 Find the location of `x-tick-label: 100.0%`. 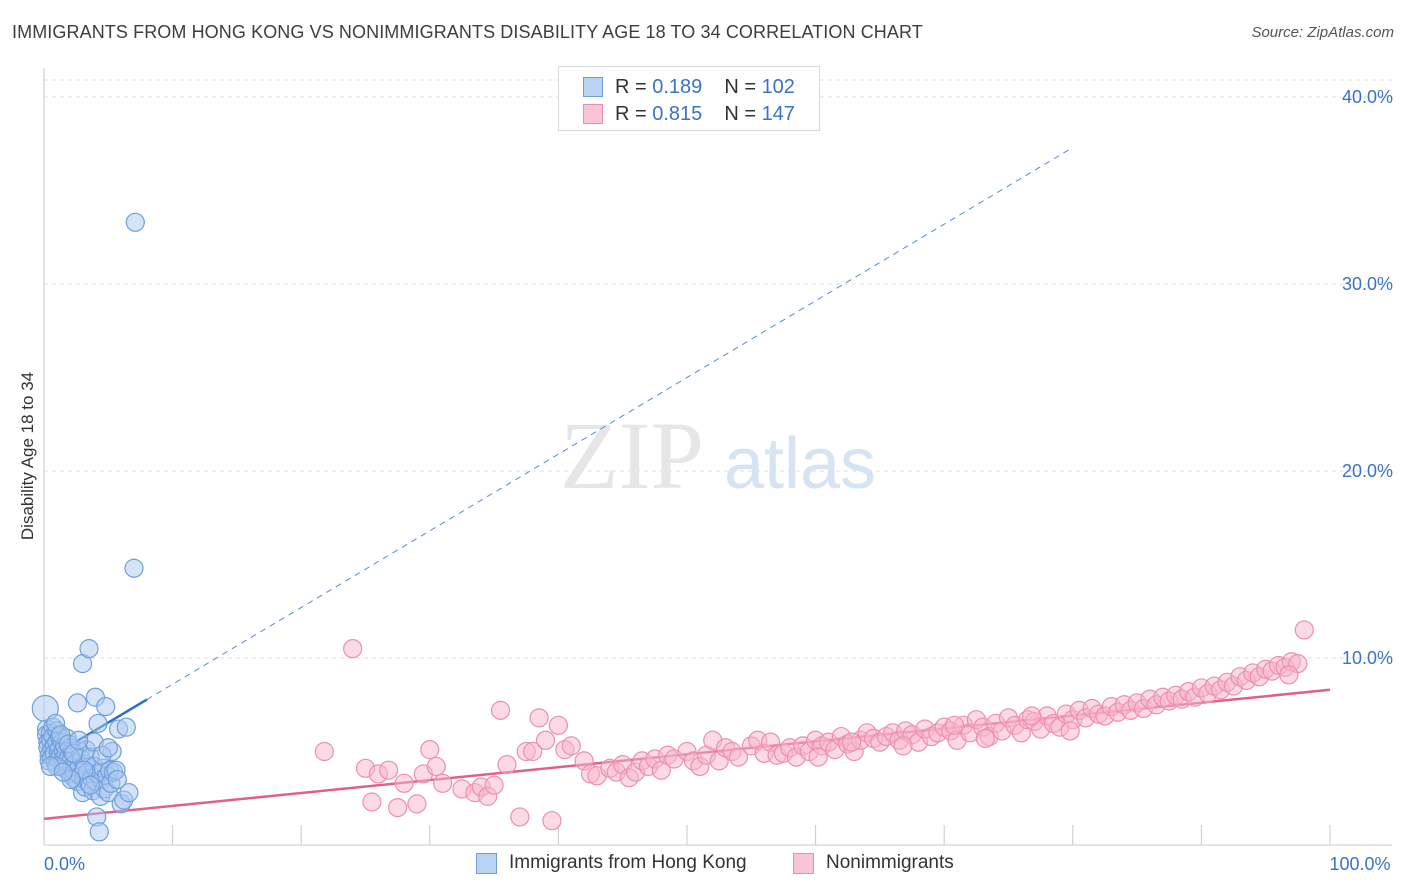

x-tick-label: 100.0% is located at coordinates (1359, 864).